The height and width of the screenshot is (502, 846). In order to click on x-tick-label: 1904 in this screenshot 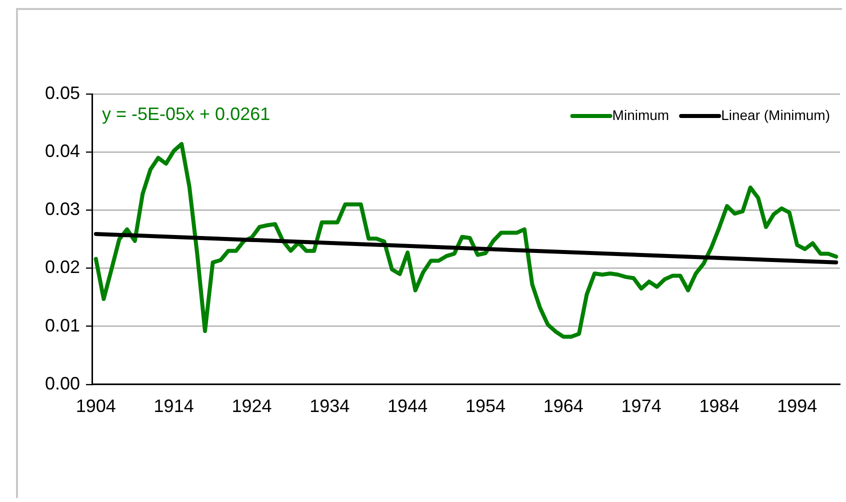, I will do `click(96, 406)`.